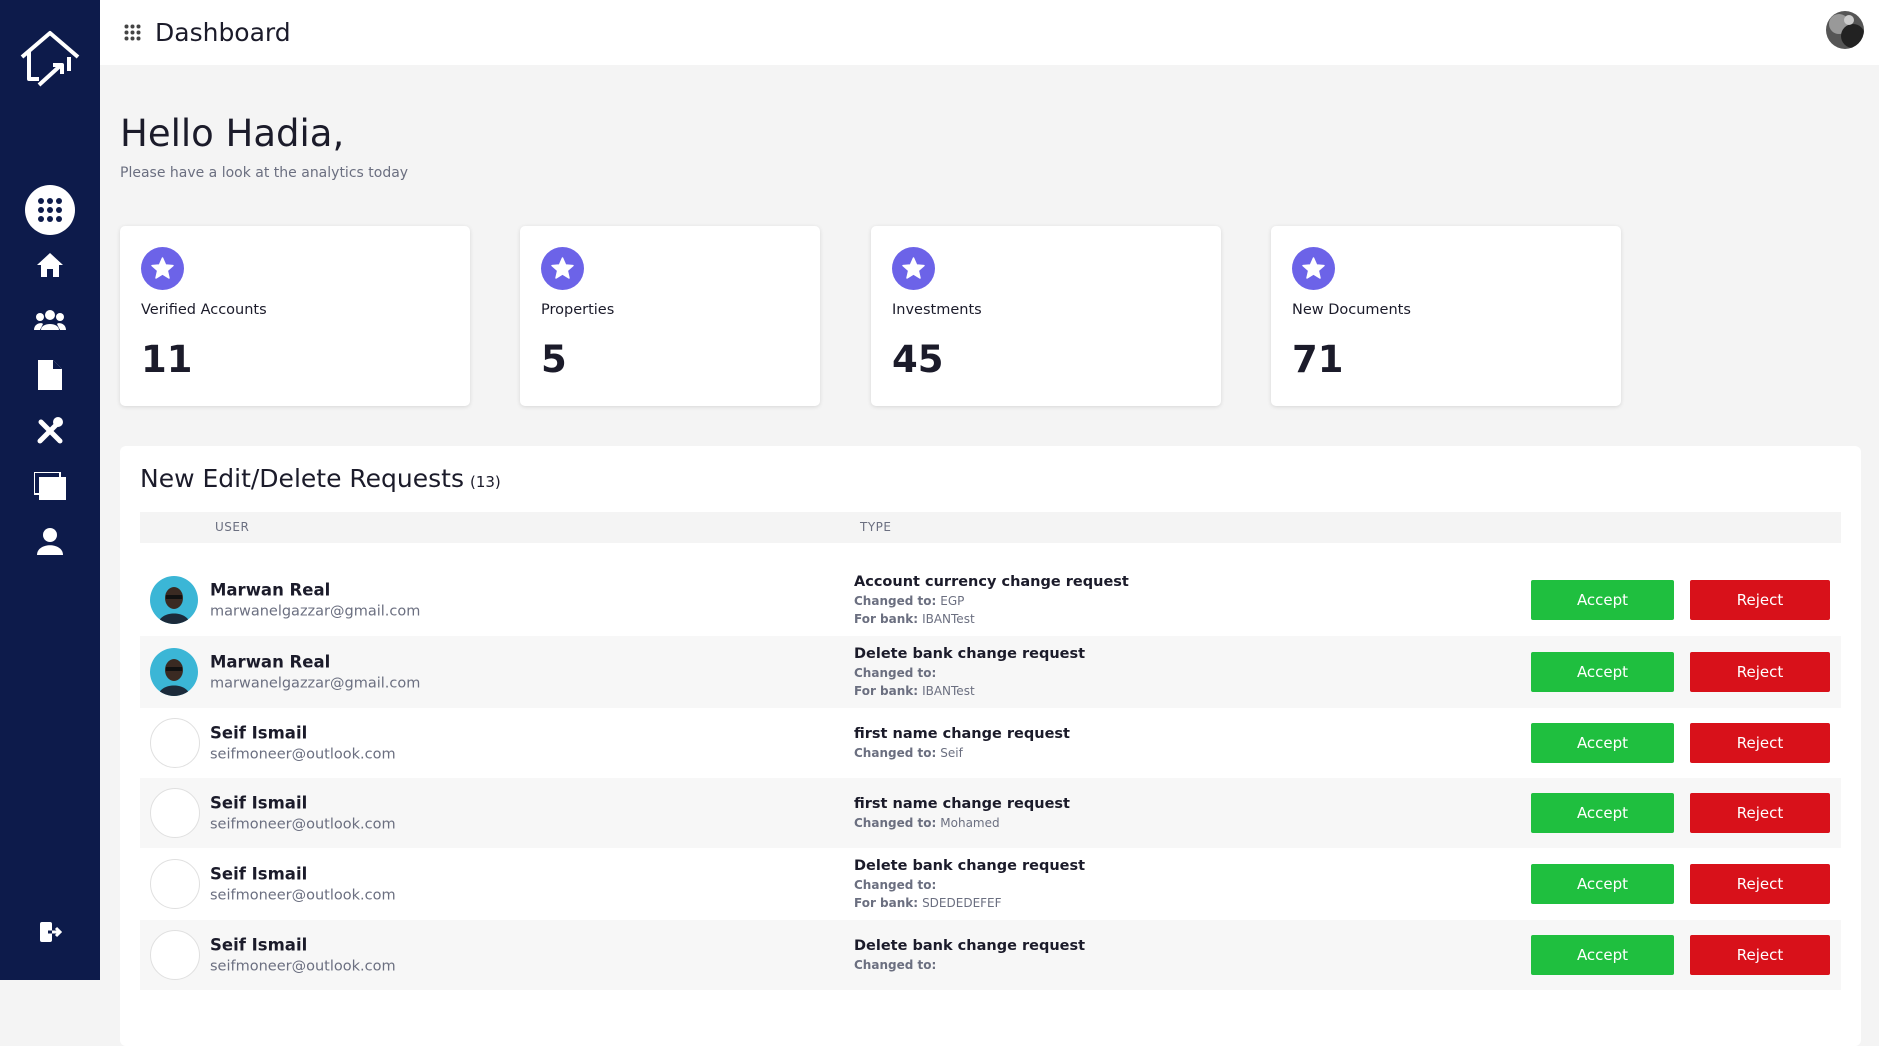  Describe the element at coordinates (50, 486) in the screenshot. I see `nav-gallery` at that location.